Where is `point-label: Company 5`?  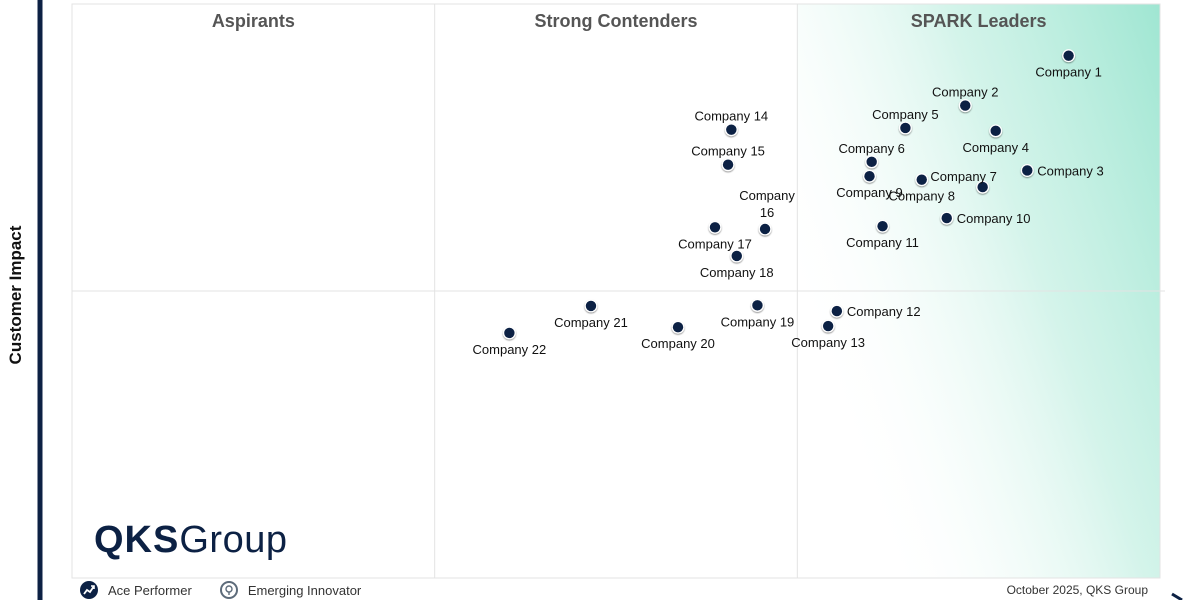
point-label: Company 5 is located at coordinates (905, 114).